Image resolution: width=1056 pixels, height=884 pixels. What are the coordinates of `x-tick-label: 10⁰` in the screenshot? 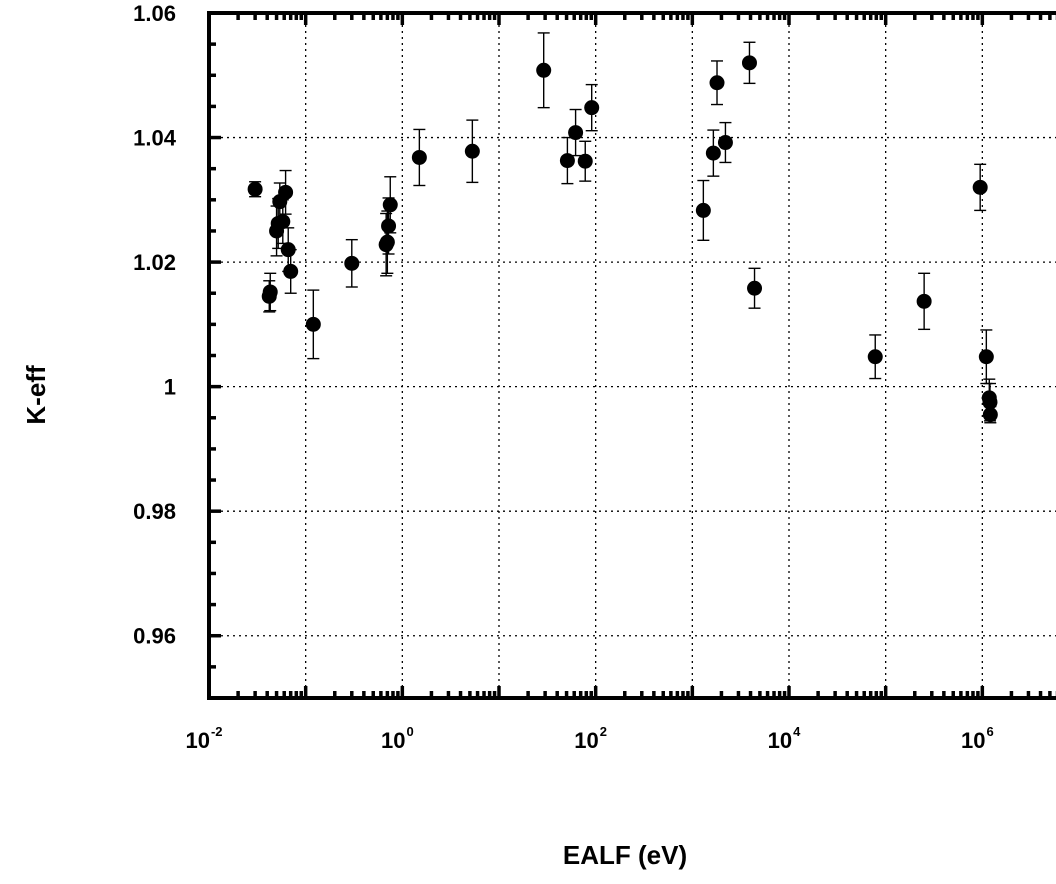 It's located at (397, 738).